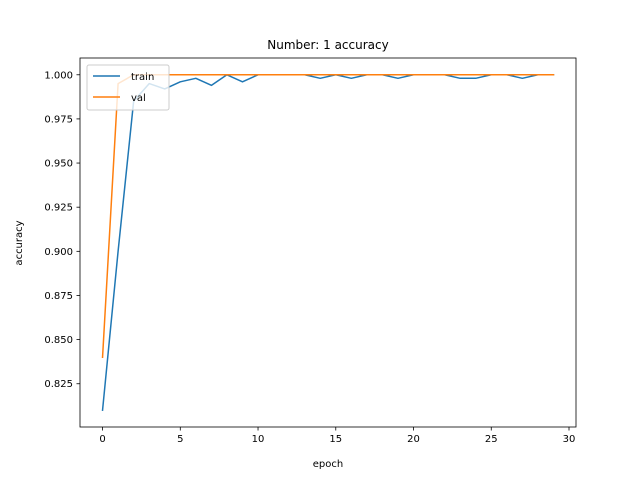 This screenshot has width=640, height=480. What do you see at coordinates (138, 98) in the screenshot?
I see `legend-label-val: val` at bounding box center [138, 98].